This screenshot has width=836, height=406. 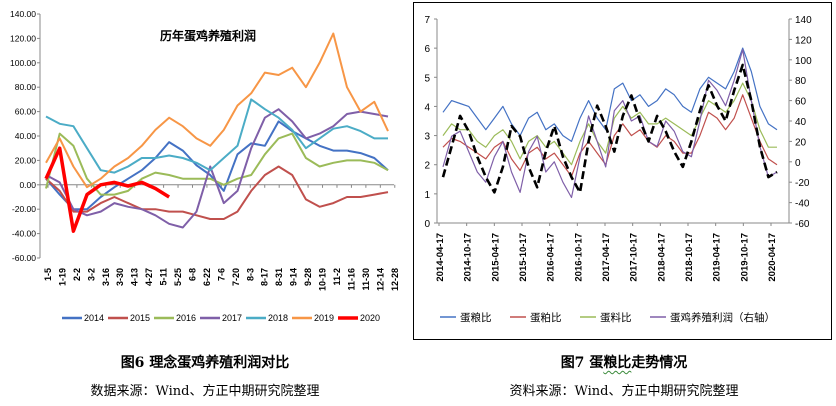 What do you see at coordinates (120, 277) in the screenshot?
I see `x-tick-label: 3-30` at bounding box center [120, 277].